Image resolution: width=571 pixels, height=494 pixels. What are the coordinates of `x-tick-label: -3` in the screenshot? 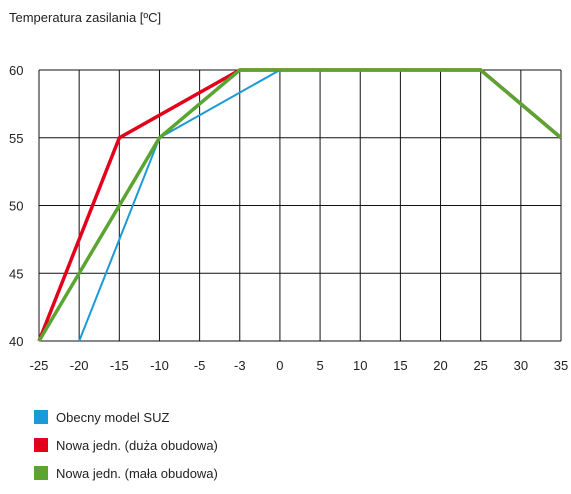 It's located at (240, 365).